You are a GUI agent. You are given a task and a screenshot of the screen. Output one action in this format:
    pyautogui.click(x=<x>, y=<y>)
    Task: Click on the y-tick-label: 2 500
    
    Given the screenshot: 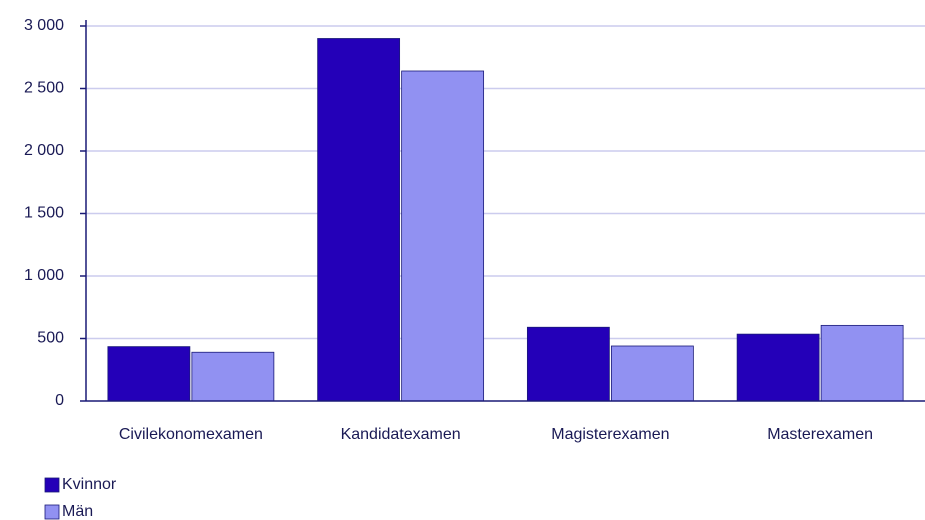 What is the action you would take?
    pyautogui.click(x=44, y=88)
    